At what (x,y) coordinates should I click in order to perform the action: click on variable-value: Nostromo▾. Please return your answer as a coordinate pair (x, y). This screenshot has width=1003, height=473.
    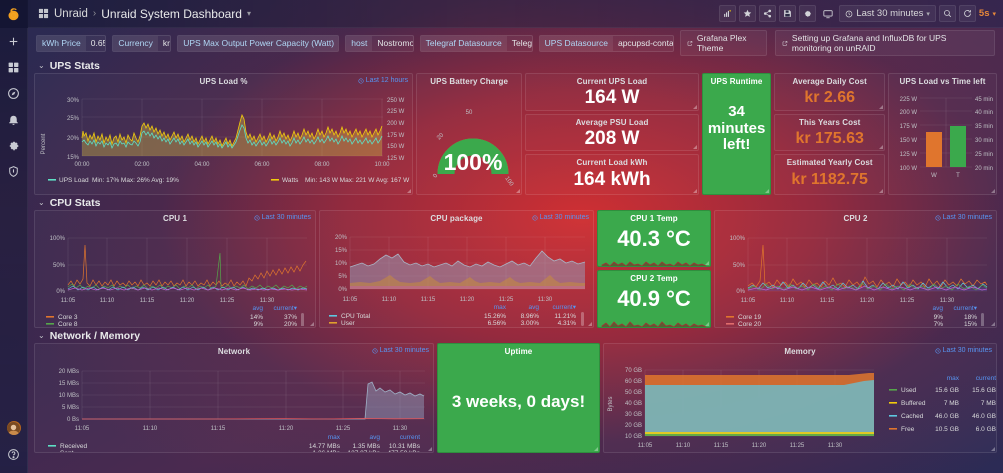
    Looking at the image, I should click on (392, 43).